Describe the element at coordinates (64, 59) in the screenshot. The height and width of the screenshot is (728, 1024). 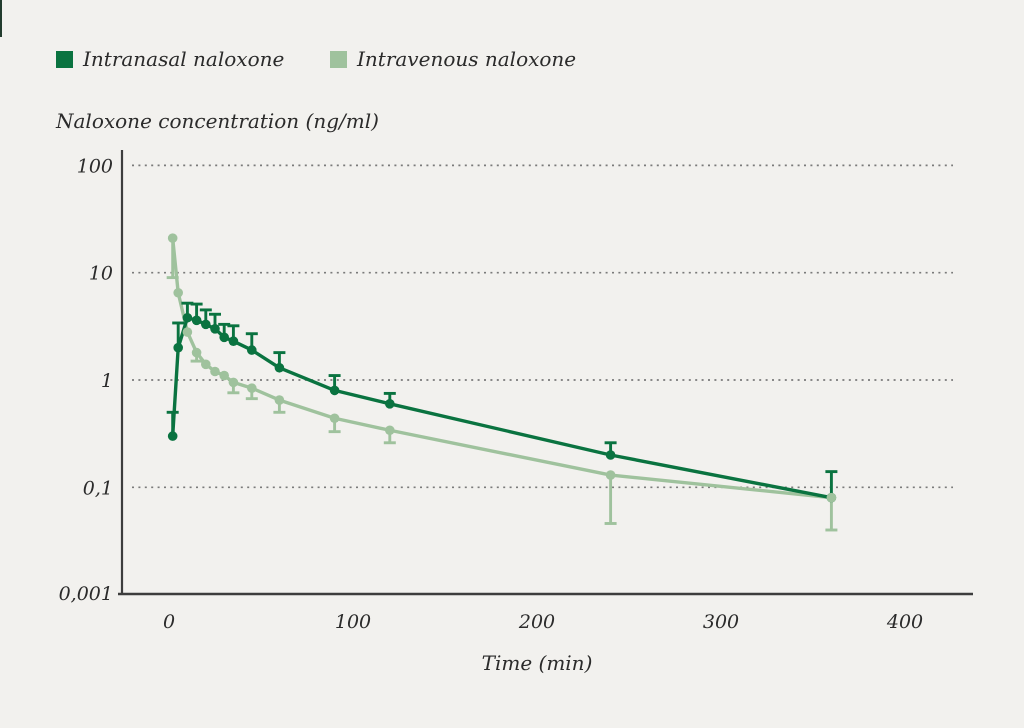
I see `intranasal-swatch-icon` at that location.